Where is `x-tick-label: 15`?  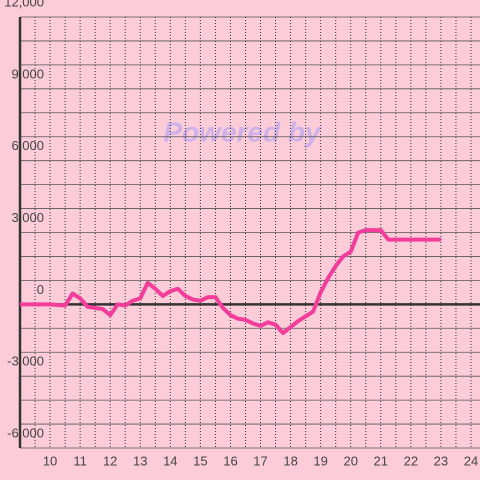
x-tick-label: 15 is located at coordinates (200, 460).